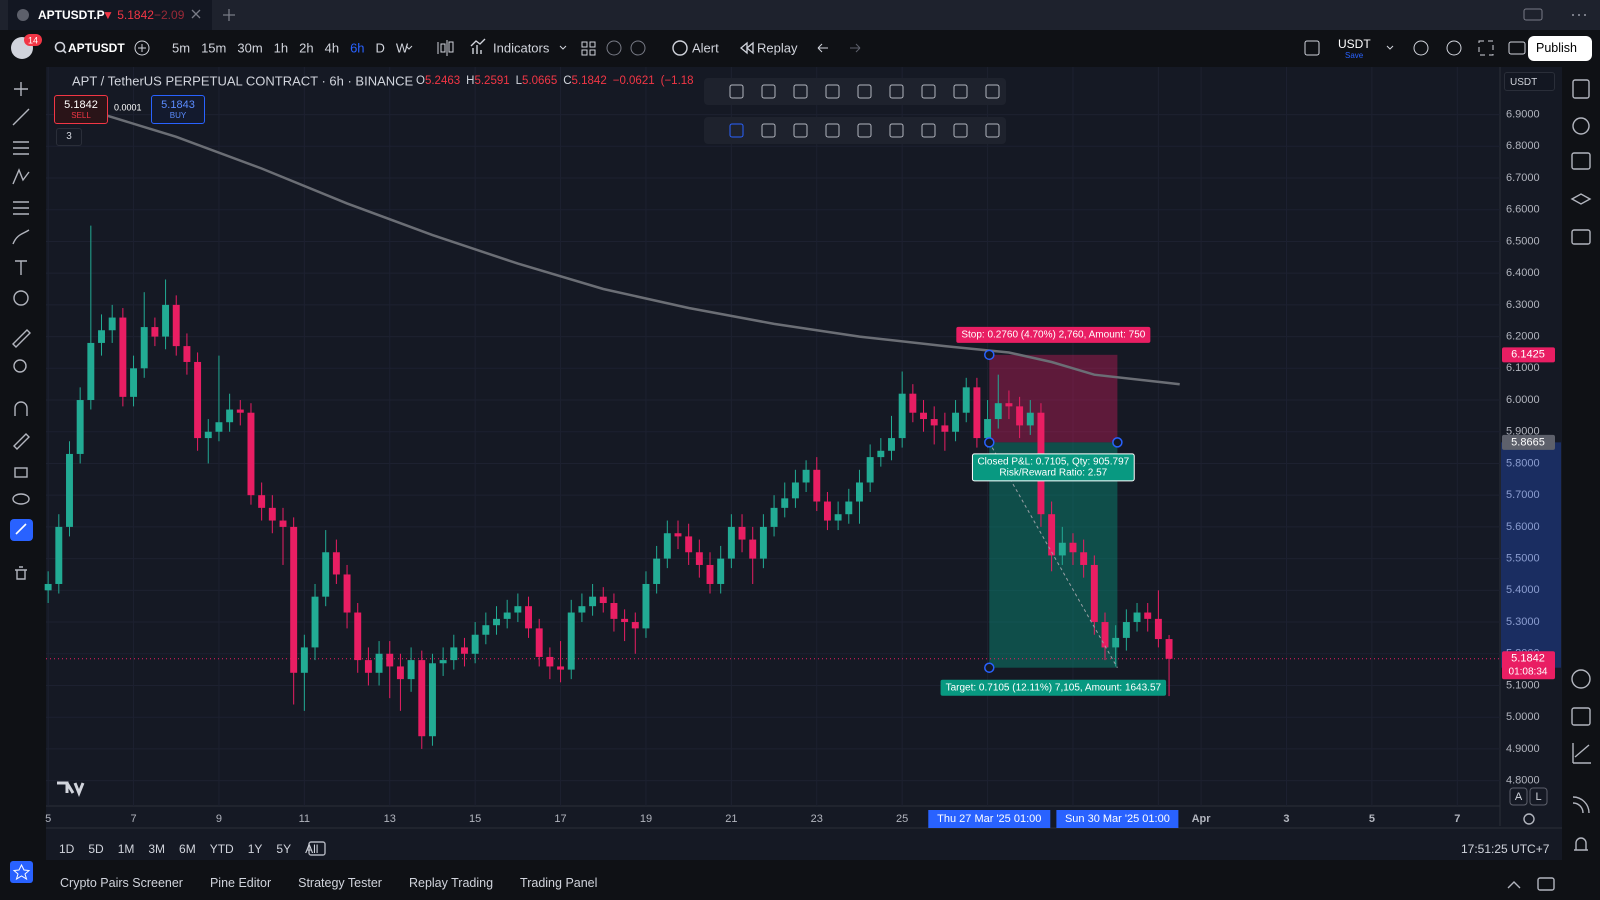  What do you see at coordinates (1581, 126) in the screenshot?
I see `alerts-icon` at bounding box center [1581, 126].